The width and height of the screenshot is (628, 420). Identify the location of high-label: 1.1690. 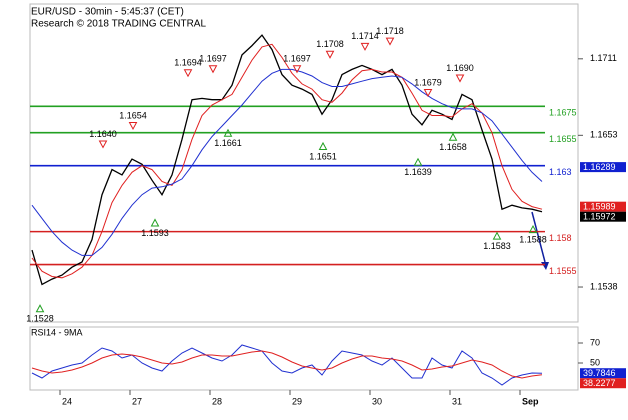
(460, 68).